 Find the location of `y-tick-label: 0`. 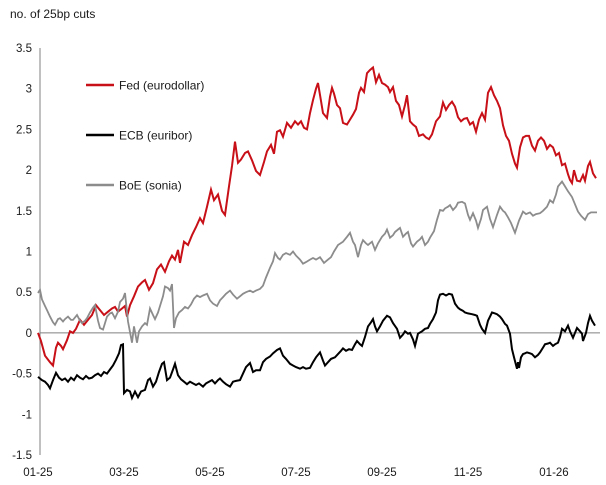

y-tick-label: 0 is located at coordinates (29, 334).